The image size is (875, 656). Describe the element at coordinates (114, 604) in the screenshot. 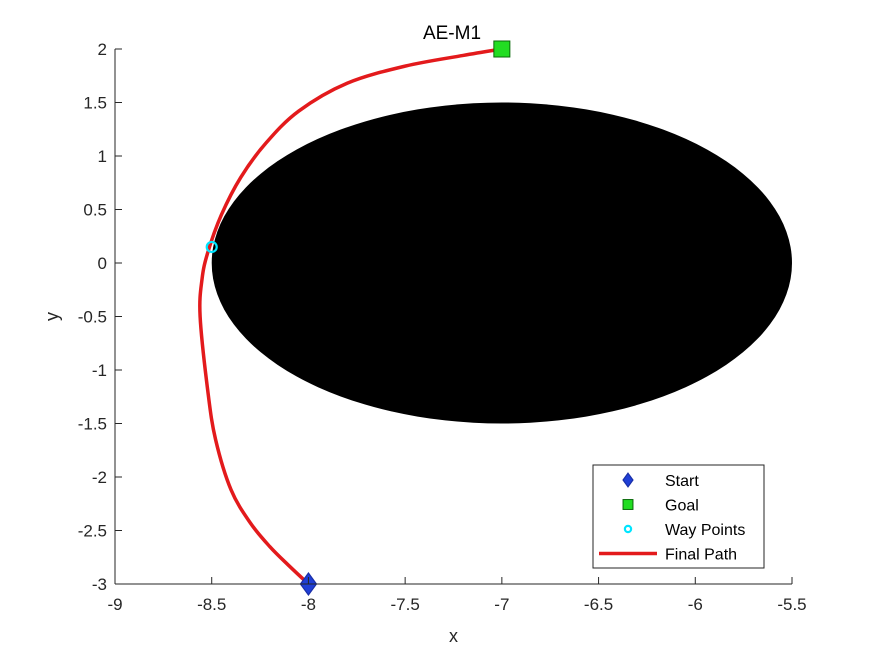

I see `x-tick-label: -9` at that location.